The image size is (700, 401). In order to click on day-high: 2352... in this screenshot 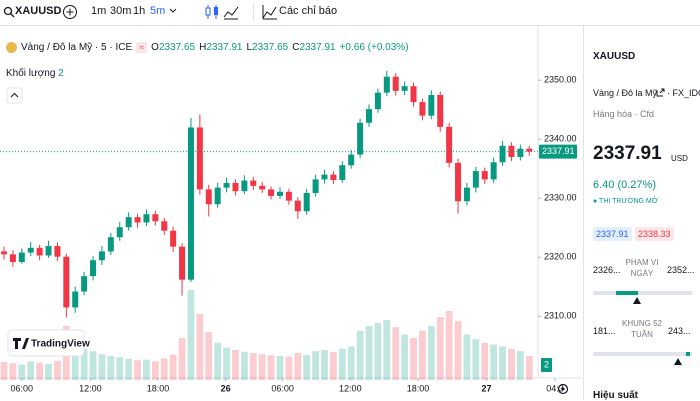, I will do `click(681, 270)`.